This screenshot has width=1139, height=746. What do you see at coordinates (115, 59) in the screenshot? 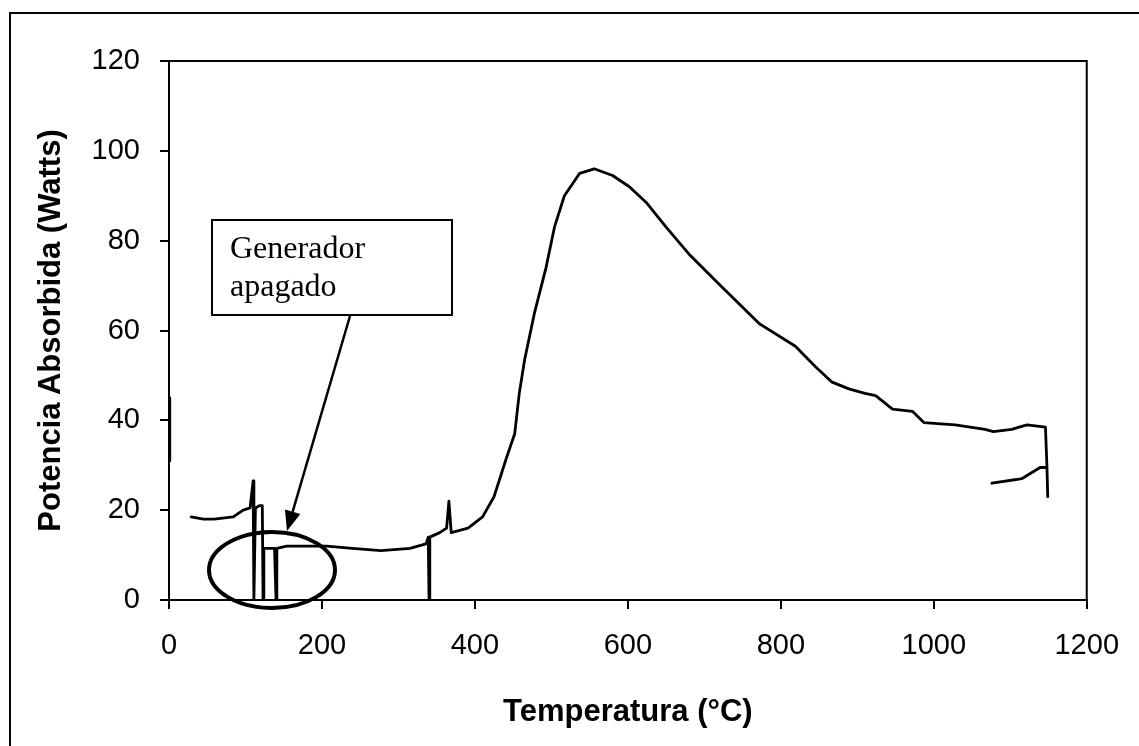
I see `y-tick-label: 120` at bounding box center [115, 59].